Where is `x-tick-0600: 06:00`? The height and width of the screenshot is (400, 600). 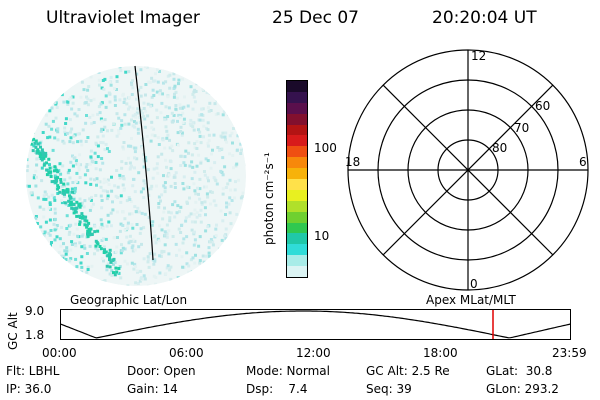
x-tick-0600: 06:00 is located at coordinates (186, 353).